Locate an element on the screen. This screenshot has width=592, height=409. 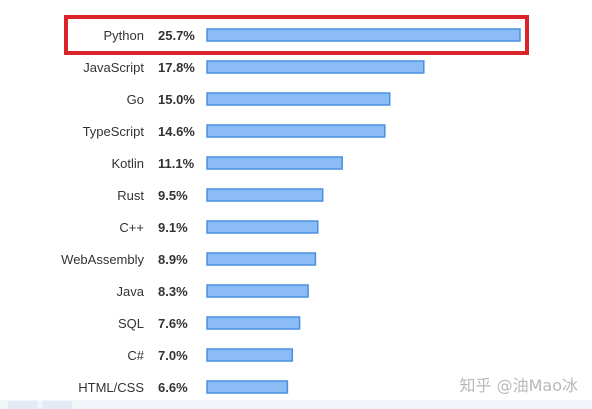
category-label: TypeScript is located at coordinates (114, 131).